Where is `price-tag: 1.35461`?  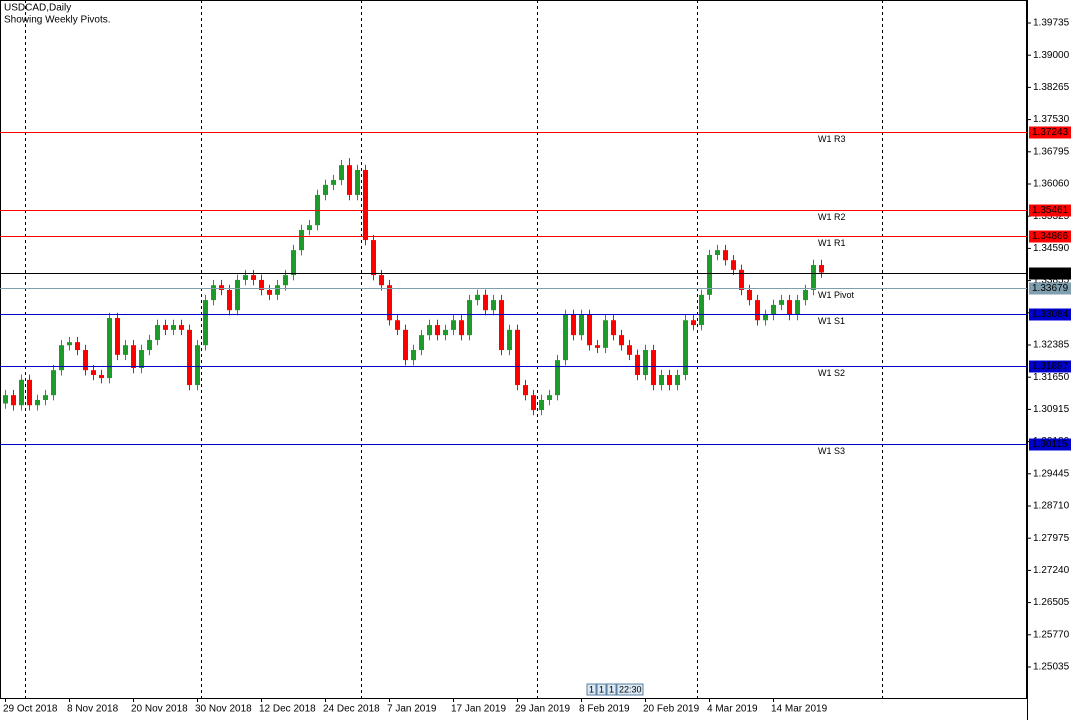 price-tag: 1.35461 is located at coordinates (1050, 210).